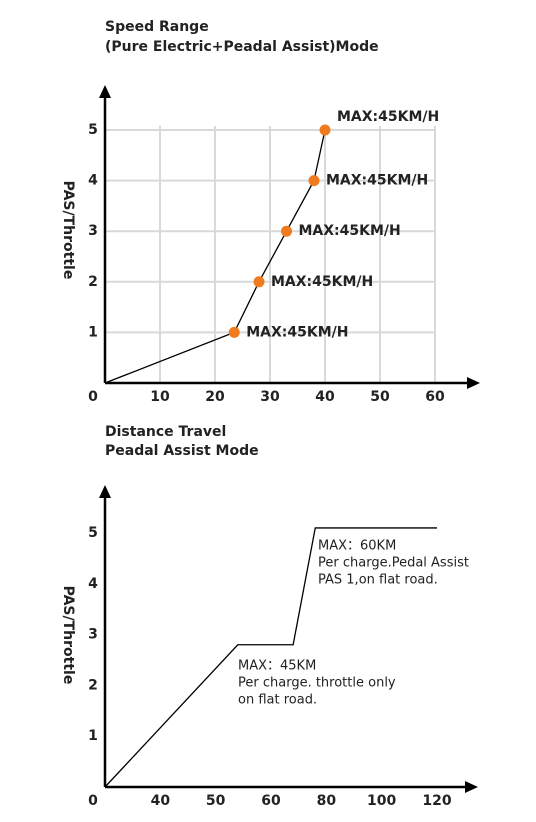  I want to click on annotation-text: MAX：60KM, so click(357, 546).